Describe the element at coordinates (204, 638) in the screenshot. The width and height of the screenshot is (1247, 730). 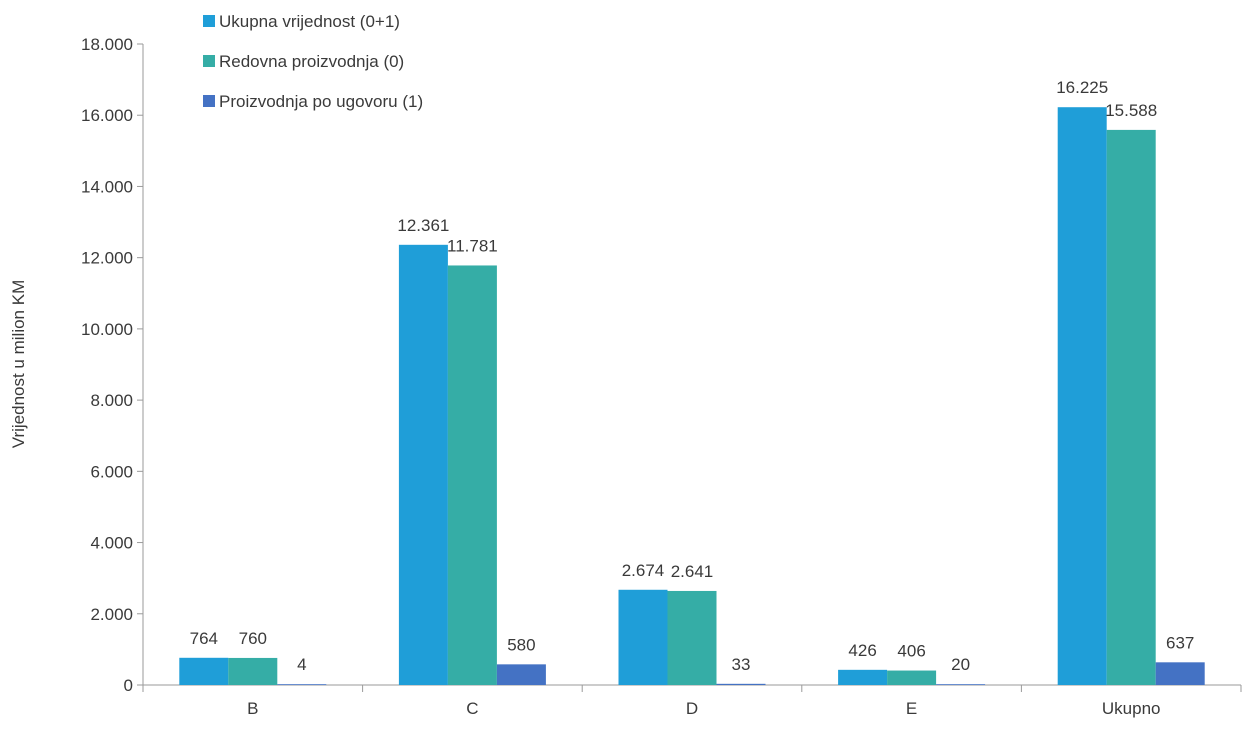
I see `data-label: 764` at that location.